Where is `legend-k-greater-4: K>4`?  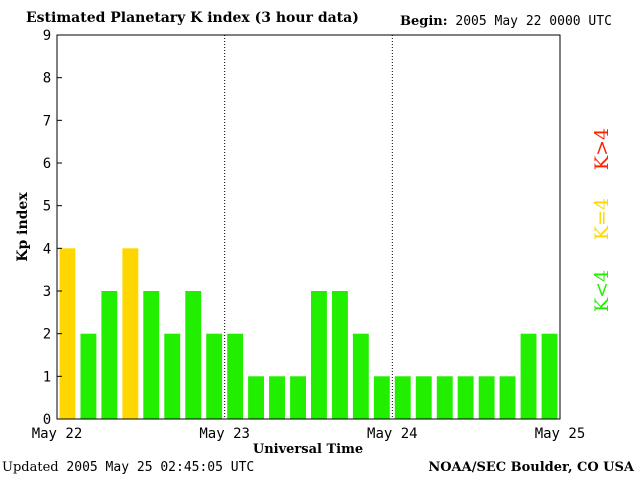
legend-k-greater-4: K>4 is located at coordinates (602, 149).